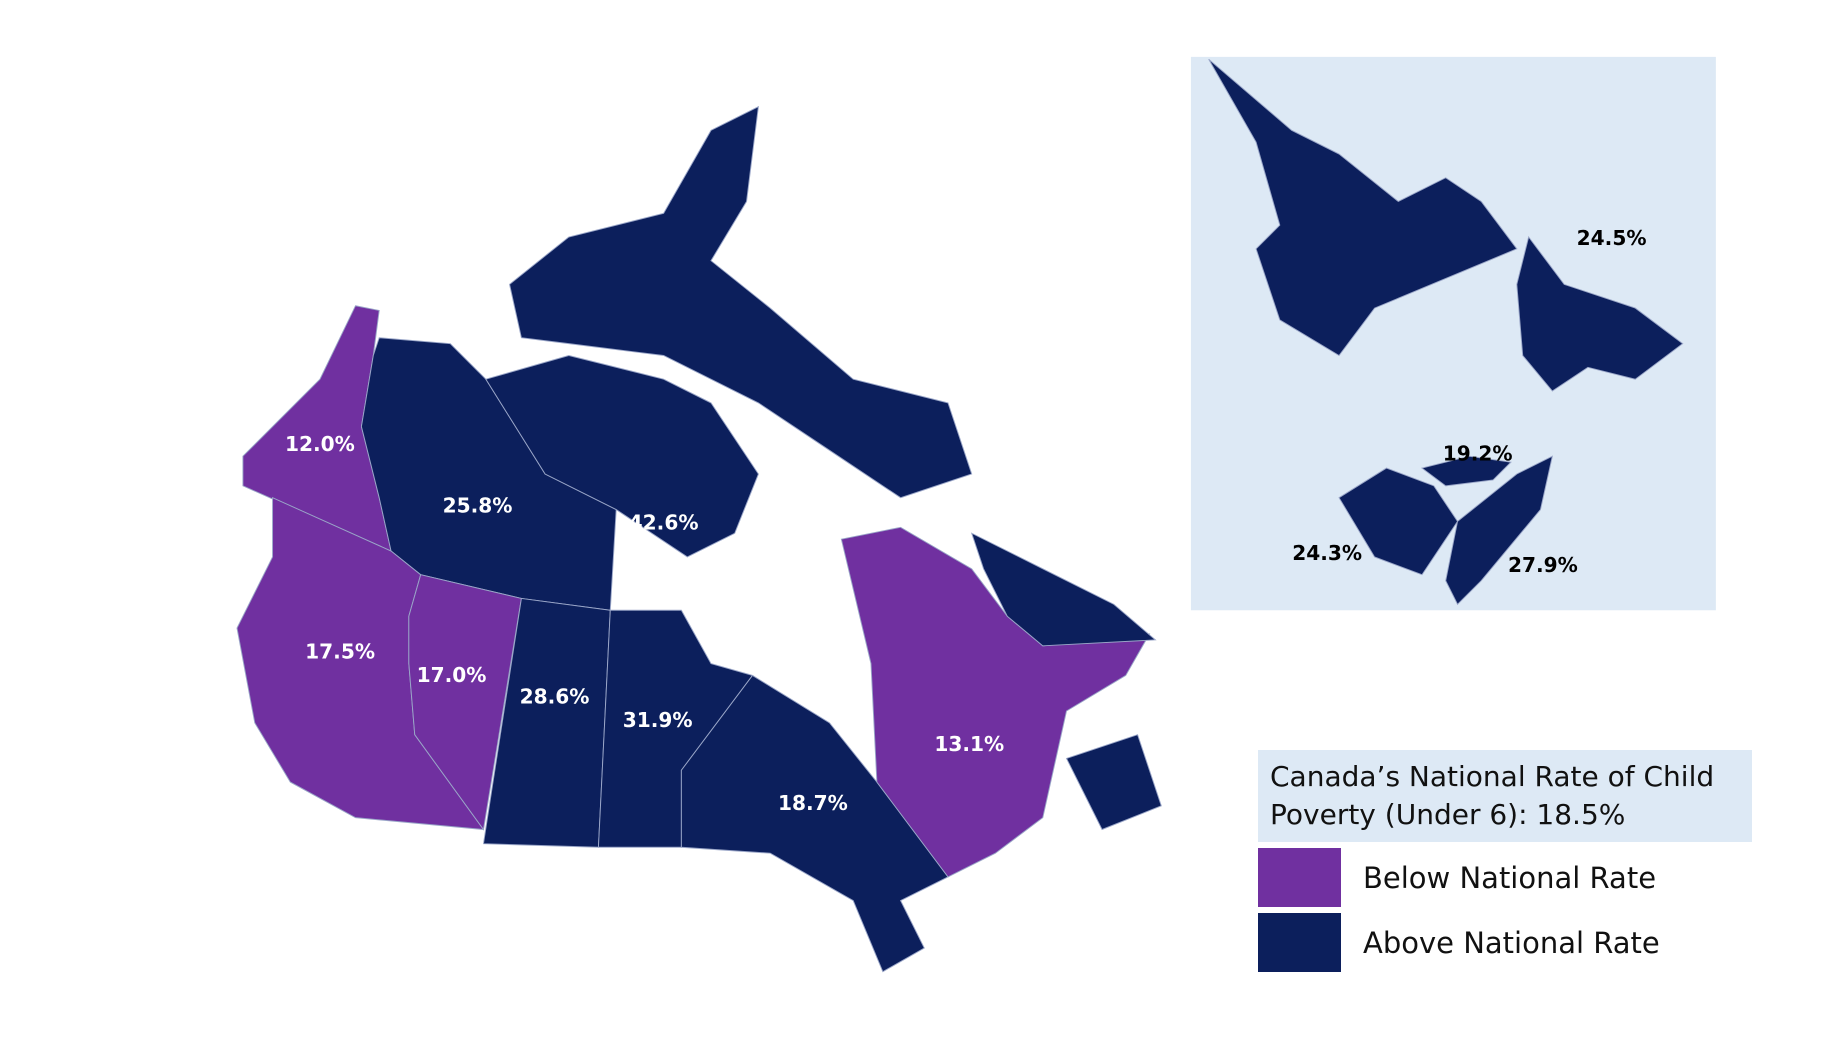  Describe the element at coordinates (1510, 877) in the screenshot. I see `legend-label: Below National Rate` at that location.